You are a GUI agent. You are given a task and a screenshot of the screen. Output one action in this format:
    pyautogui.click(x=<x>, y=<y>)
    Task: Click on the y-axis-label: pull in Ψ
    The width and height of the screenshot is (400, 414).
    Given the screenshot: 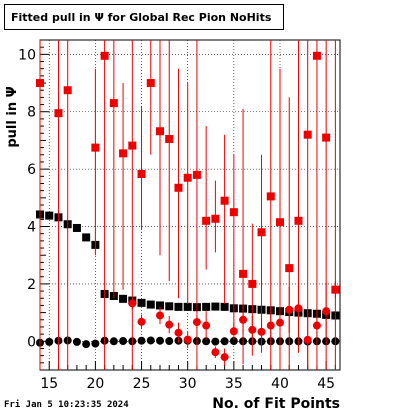 What is the action you would take?
    pyautogui.click(x=12, y=117)
    